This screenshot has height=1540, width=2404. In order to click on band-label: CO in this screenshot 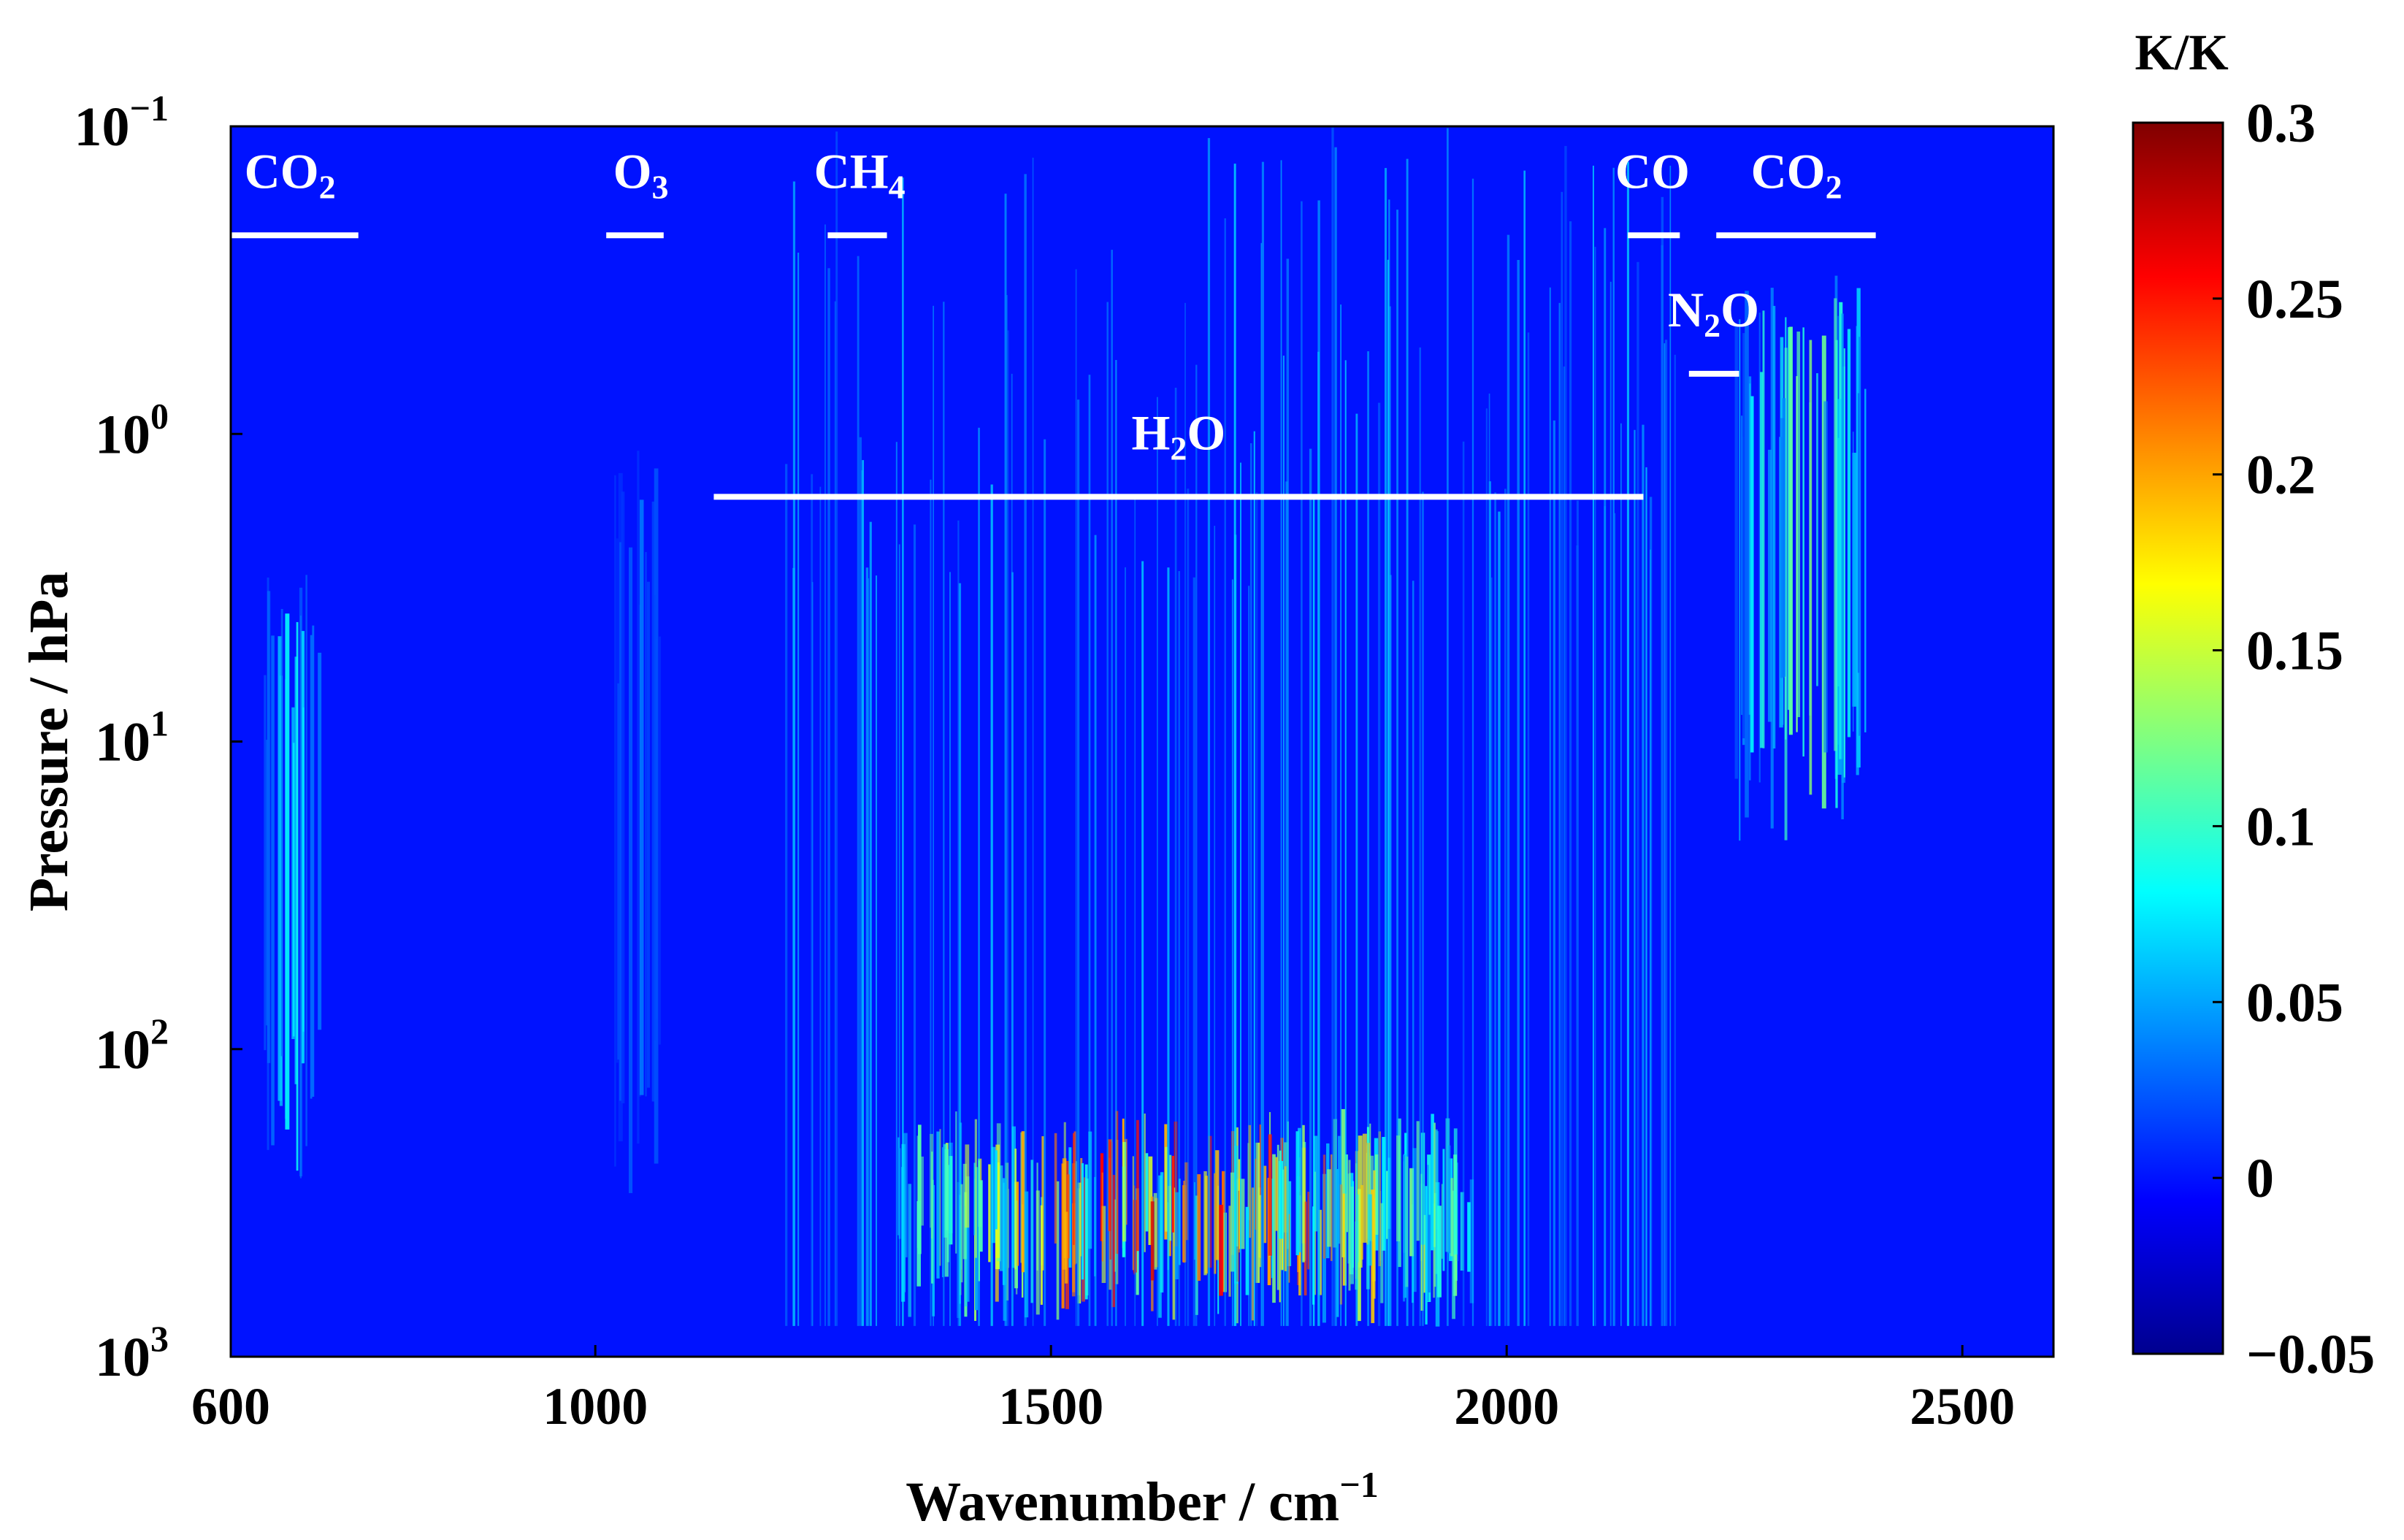, I will do `click(1652, 171)`.